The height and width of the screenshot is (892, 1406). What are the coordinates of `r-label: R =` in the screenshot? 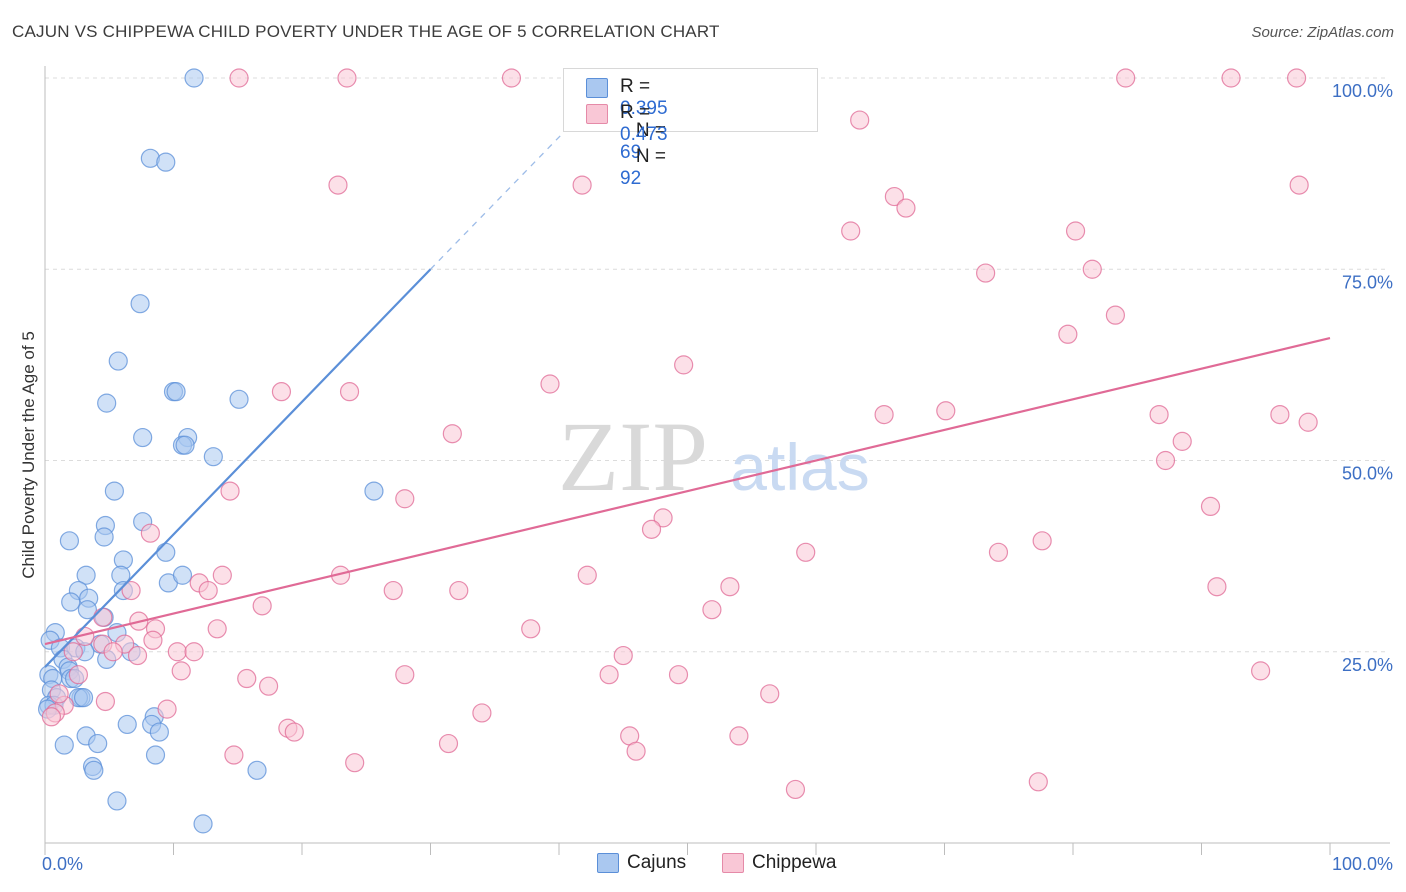 It's located at (635, 86).